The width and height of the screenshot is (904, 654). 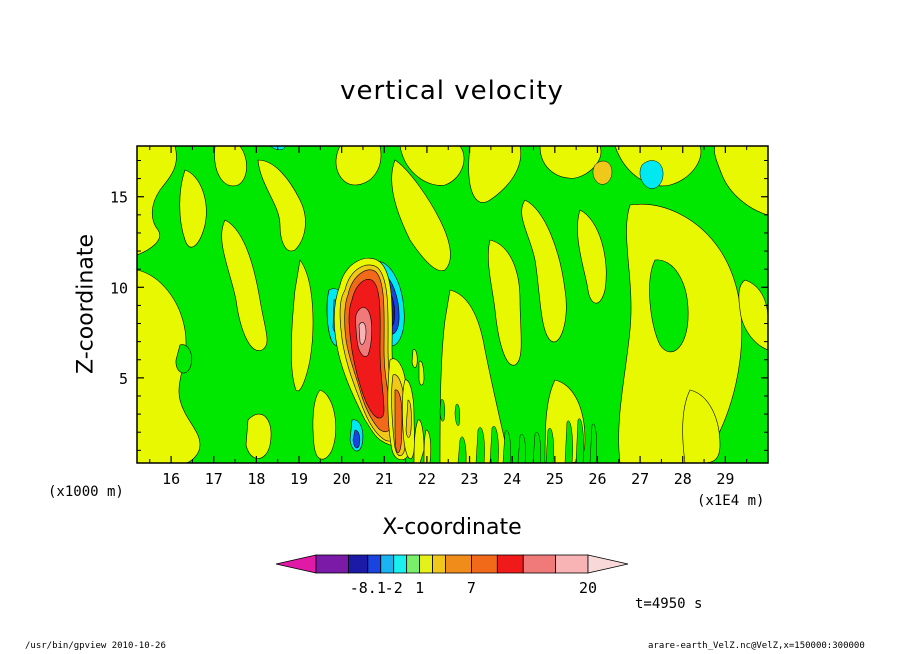 What do you see at coordinates (640, 479) in the screenshot?
I see `x-tick-label: 27` at bounding box center [640, 479].